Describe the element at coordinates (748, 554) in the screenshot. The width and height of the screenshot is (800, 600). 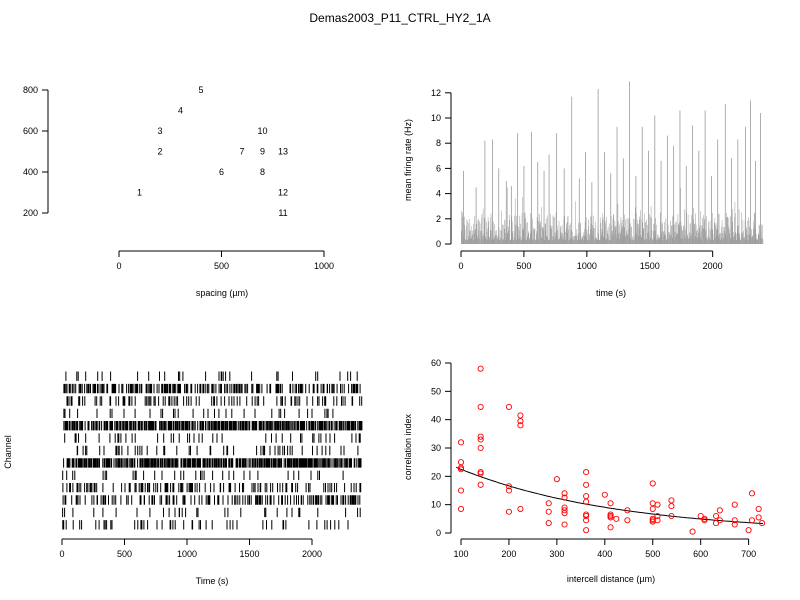
I see `correlation-x-tick-label: 700` at that location.